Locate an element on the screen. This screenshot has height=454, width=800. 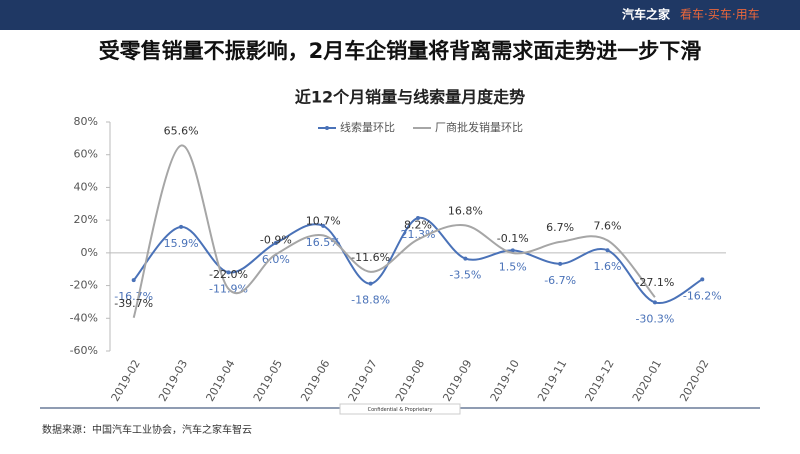
value-label: -16.2% is located at coordinates (702, 295).